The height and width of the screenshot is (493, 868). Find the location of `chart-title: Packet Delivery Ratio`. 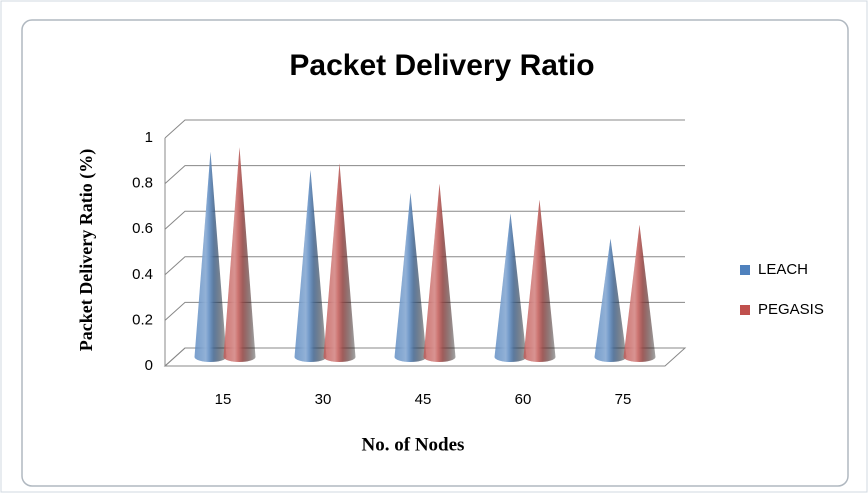

chart-title: Packet Delivery Ratio is located at coordinates (441, 65).